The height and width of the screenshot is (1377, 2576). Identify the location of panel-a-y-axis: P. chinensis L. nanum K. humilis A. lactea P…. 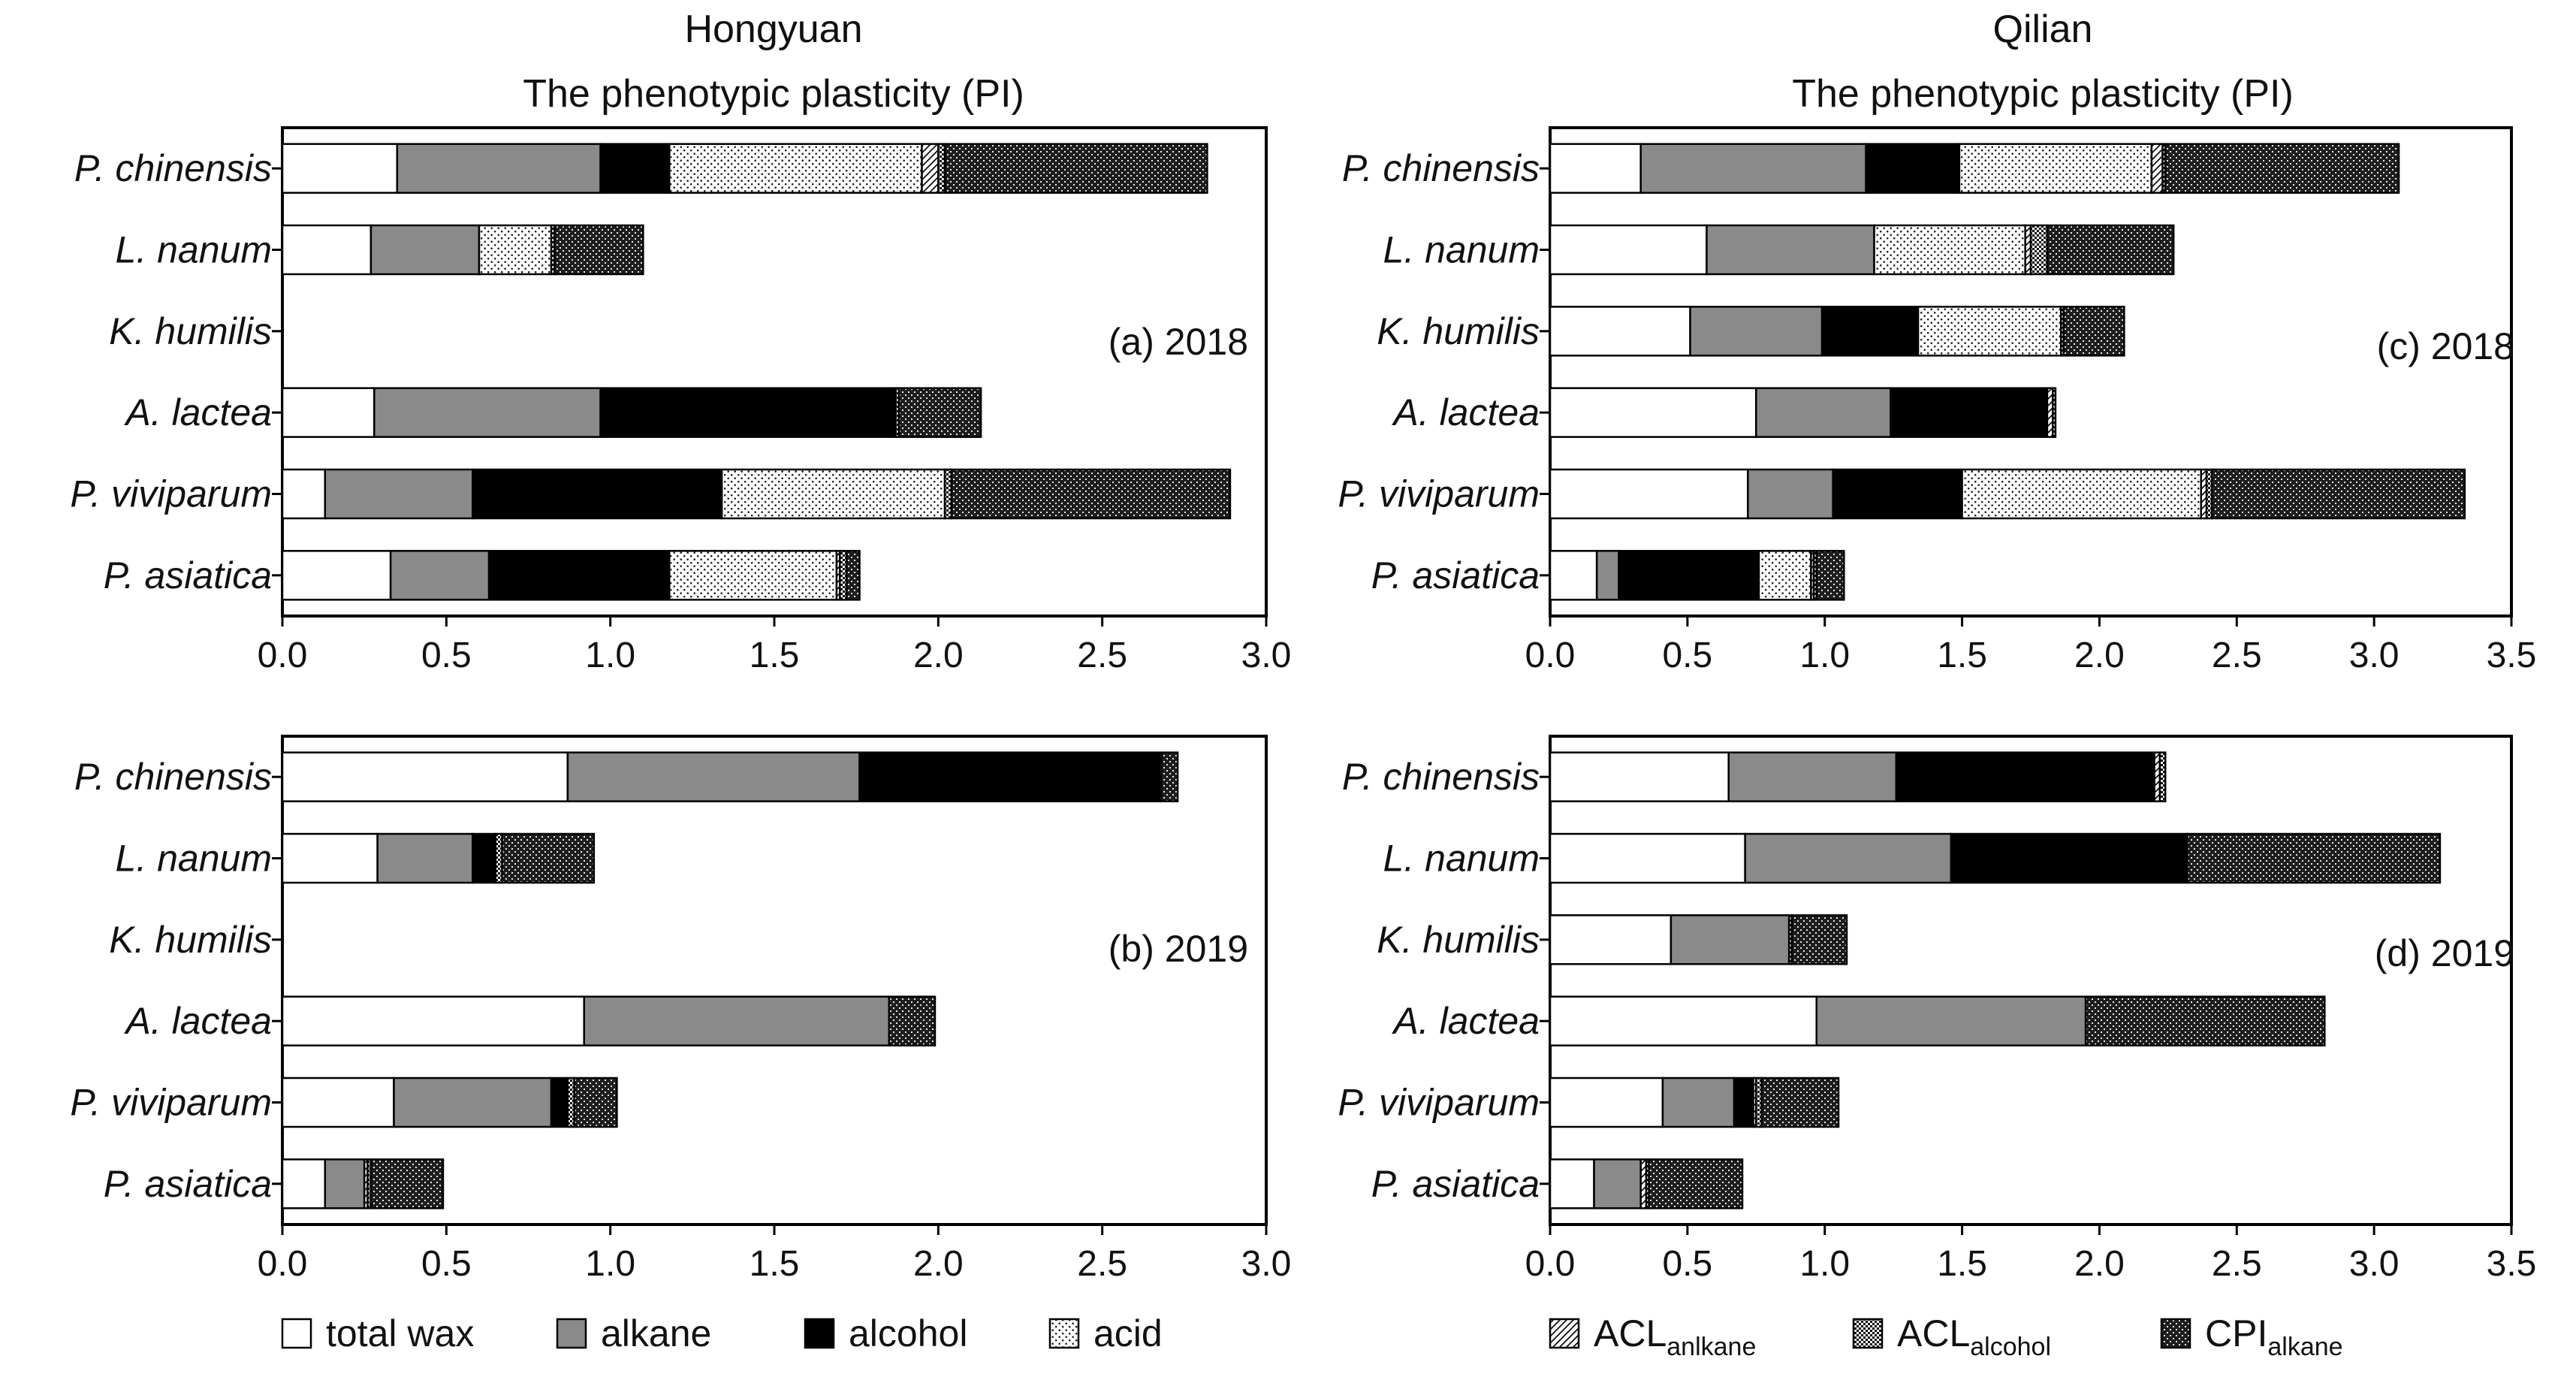
(176, 371).